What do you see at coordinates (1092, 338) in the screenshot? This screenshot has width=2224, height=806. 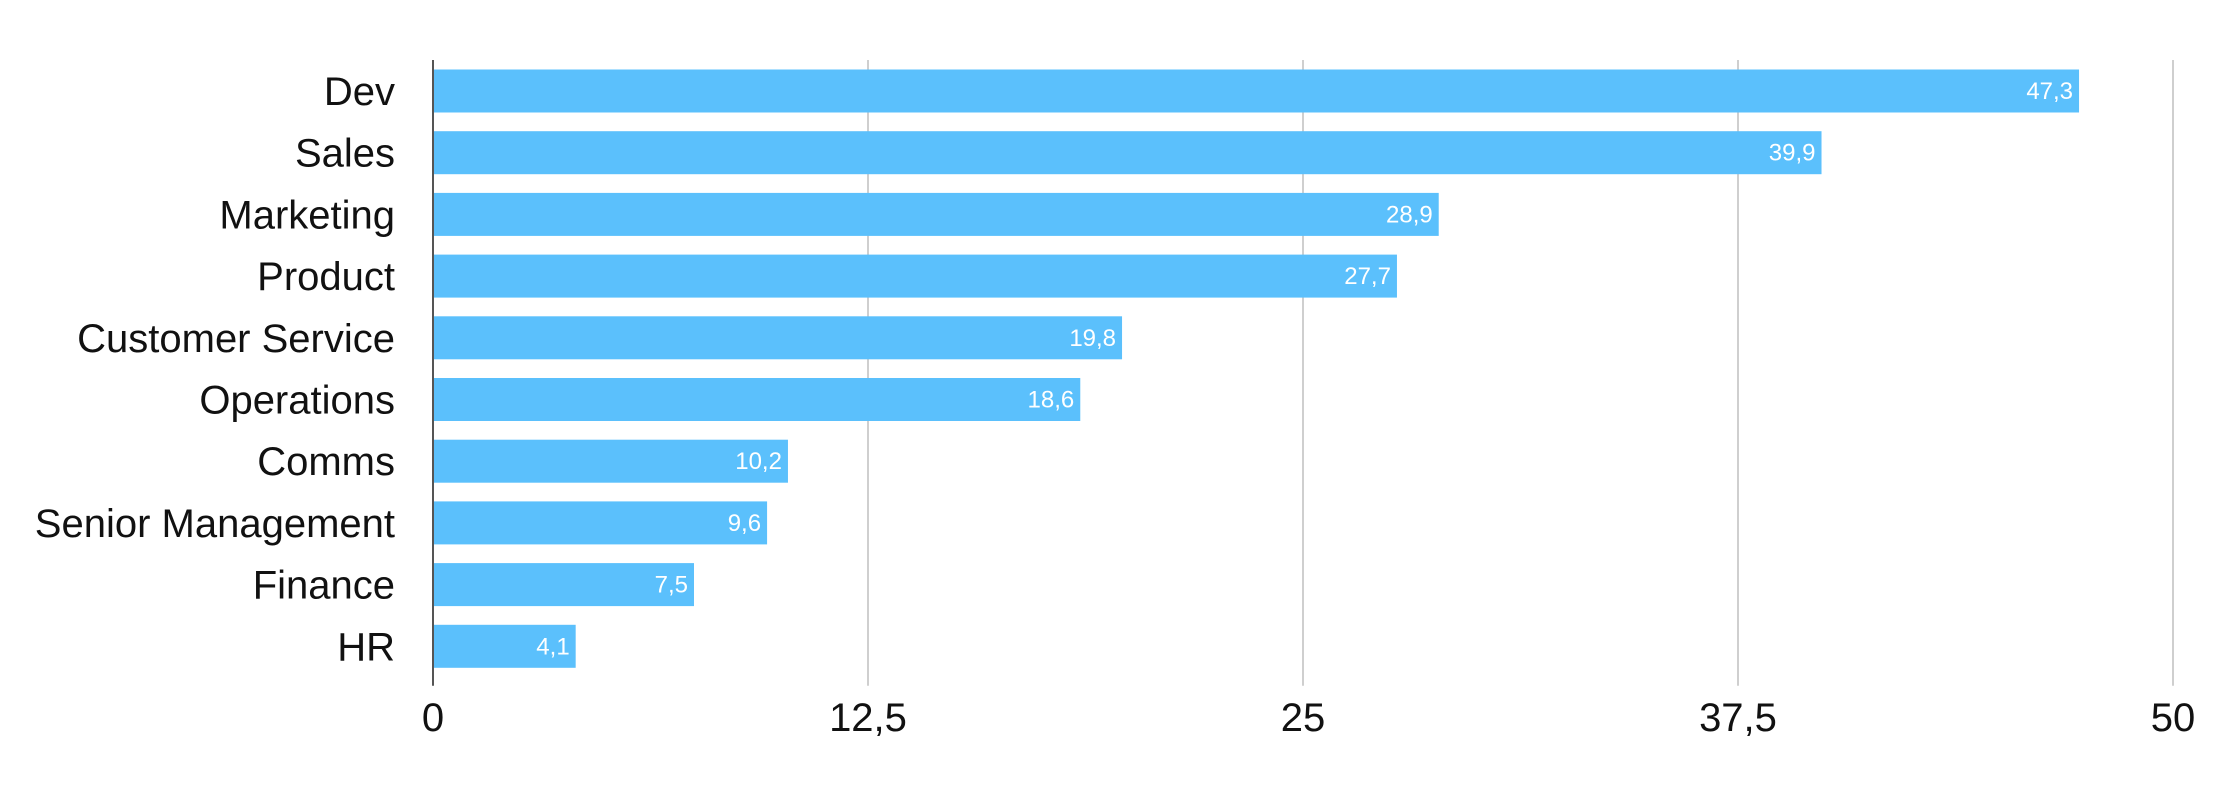 I see `data-label: 19,8` at bounding box center [1092, 338].